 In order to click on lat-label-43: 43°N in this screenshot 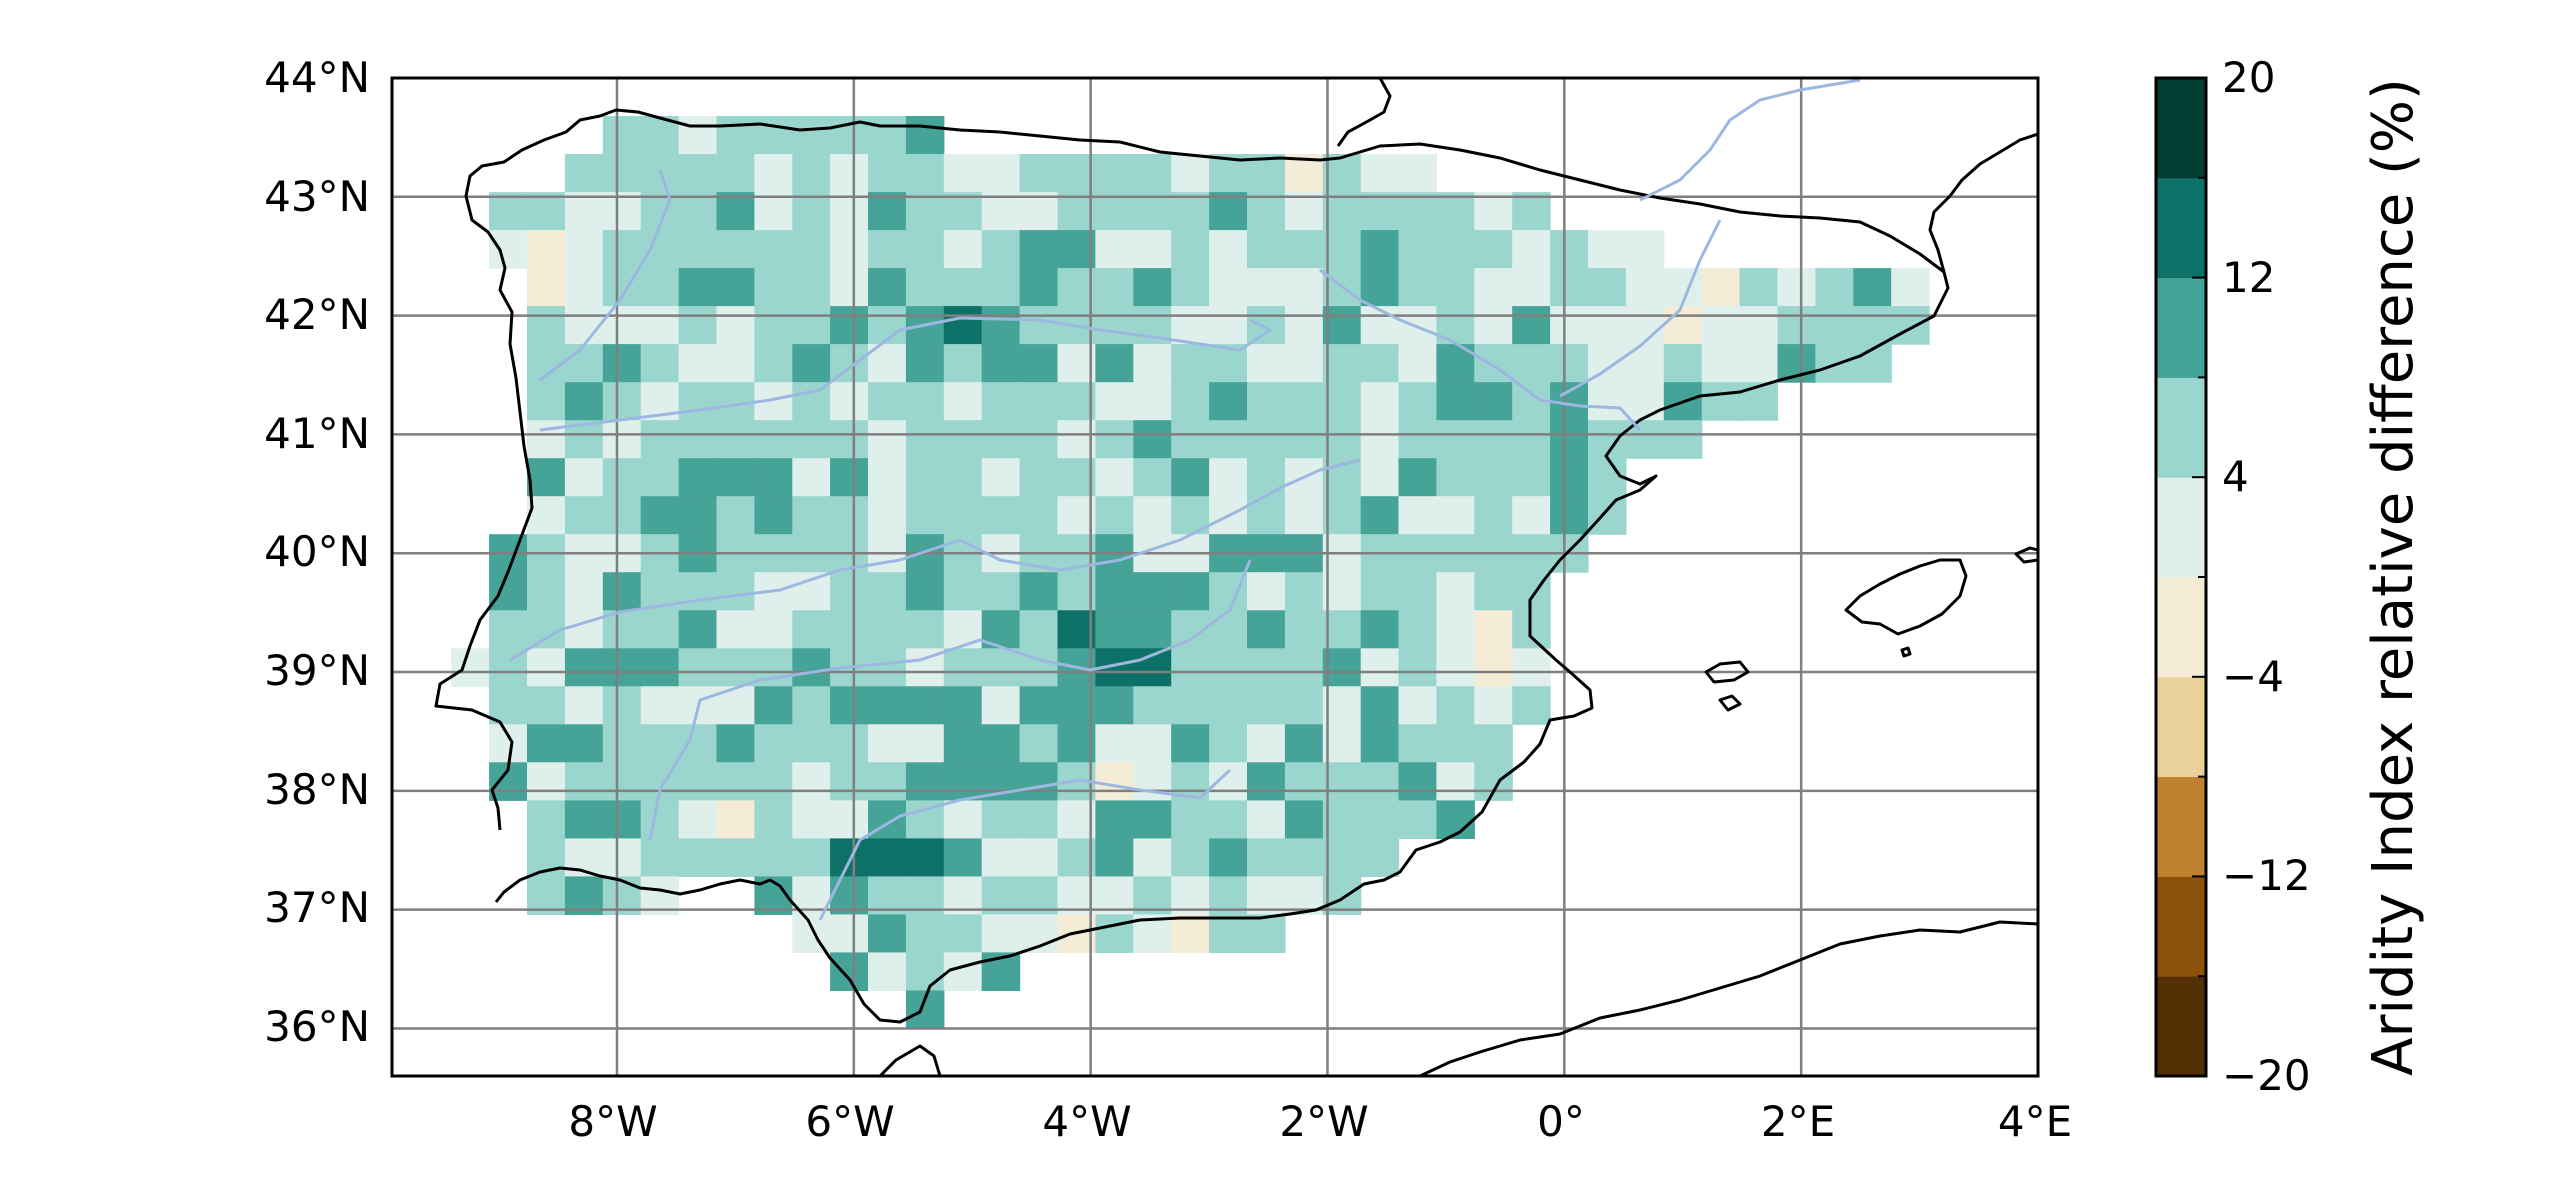, I will do `click(317, 196)`.